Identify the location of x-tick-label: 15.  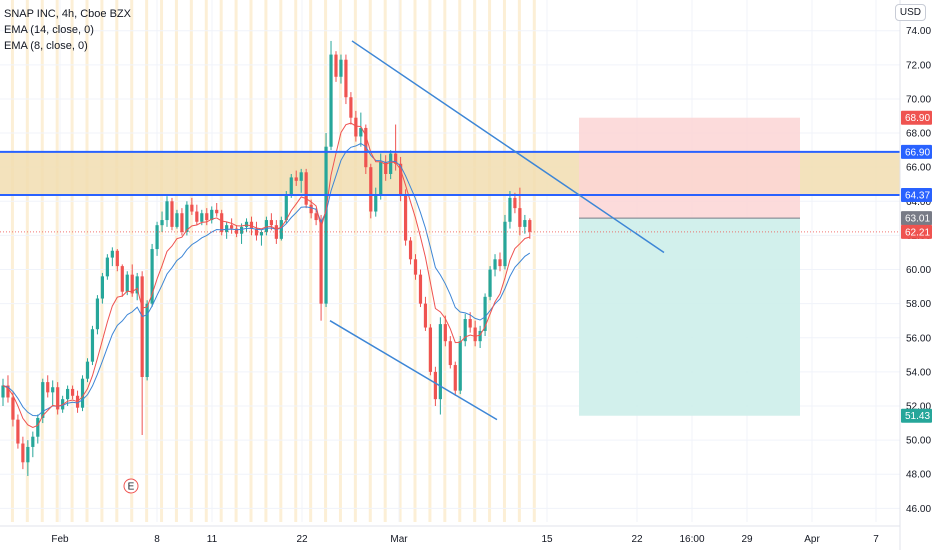
(547, 539).